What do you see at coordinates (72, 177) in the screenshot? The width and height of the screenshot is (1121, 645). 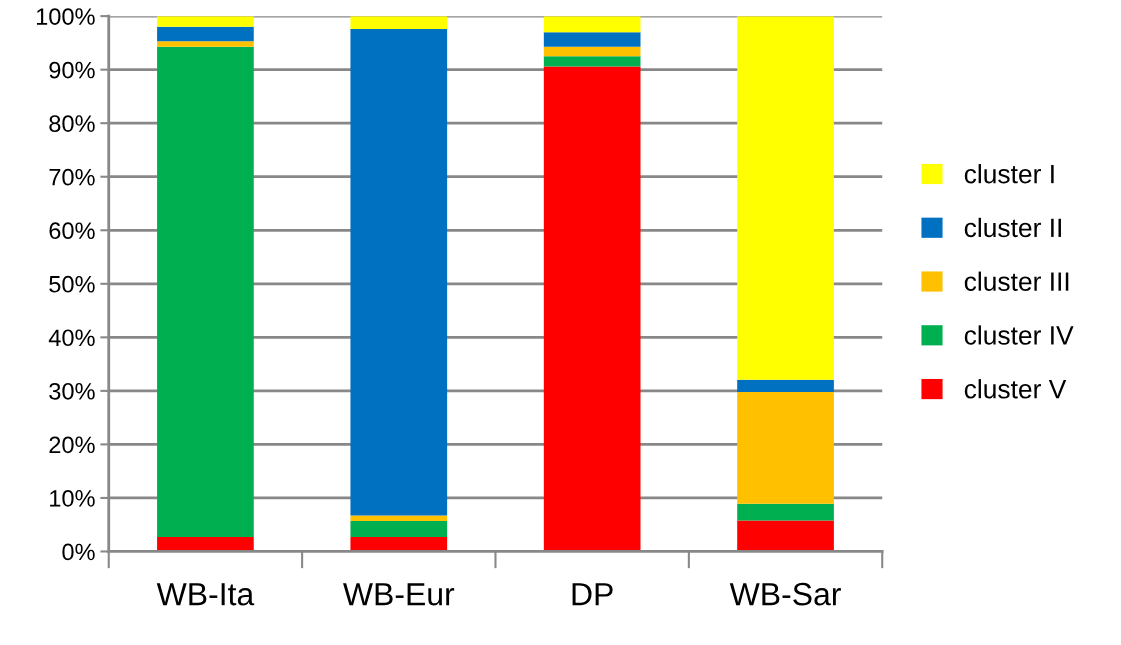 I see `y-tick-label: 70%` at bounding box center [72, 177].